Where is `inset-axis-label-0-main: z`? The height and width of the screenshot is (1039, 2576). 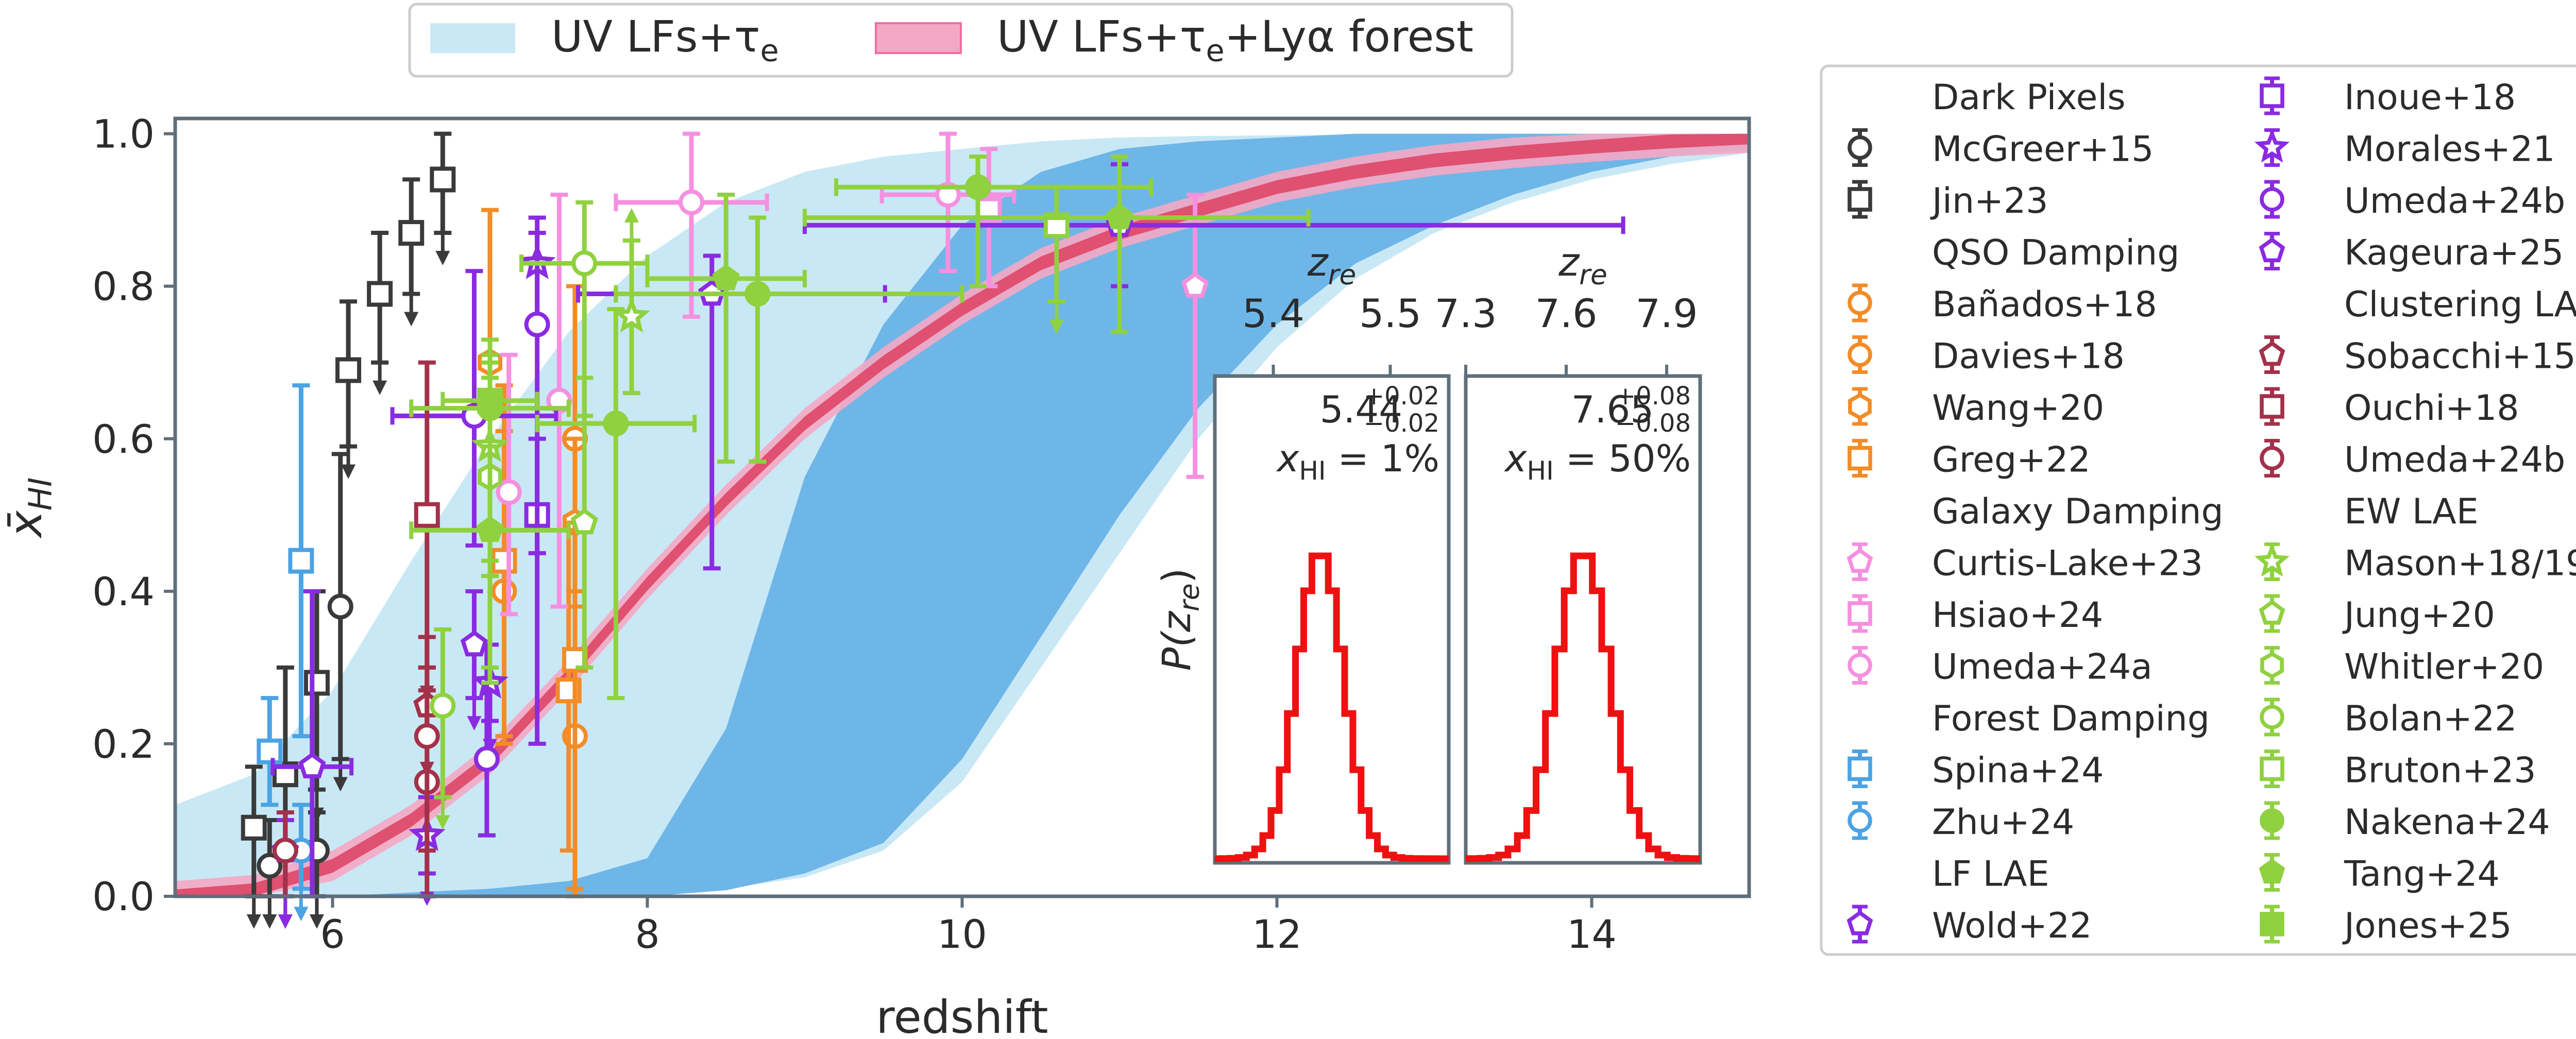
inset-axis-label-0-main: z is located at coordinates (1318, 262).